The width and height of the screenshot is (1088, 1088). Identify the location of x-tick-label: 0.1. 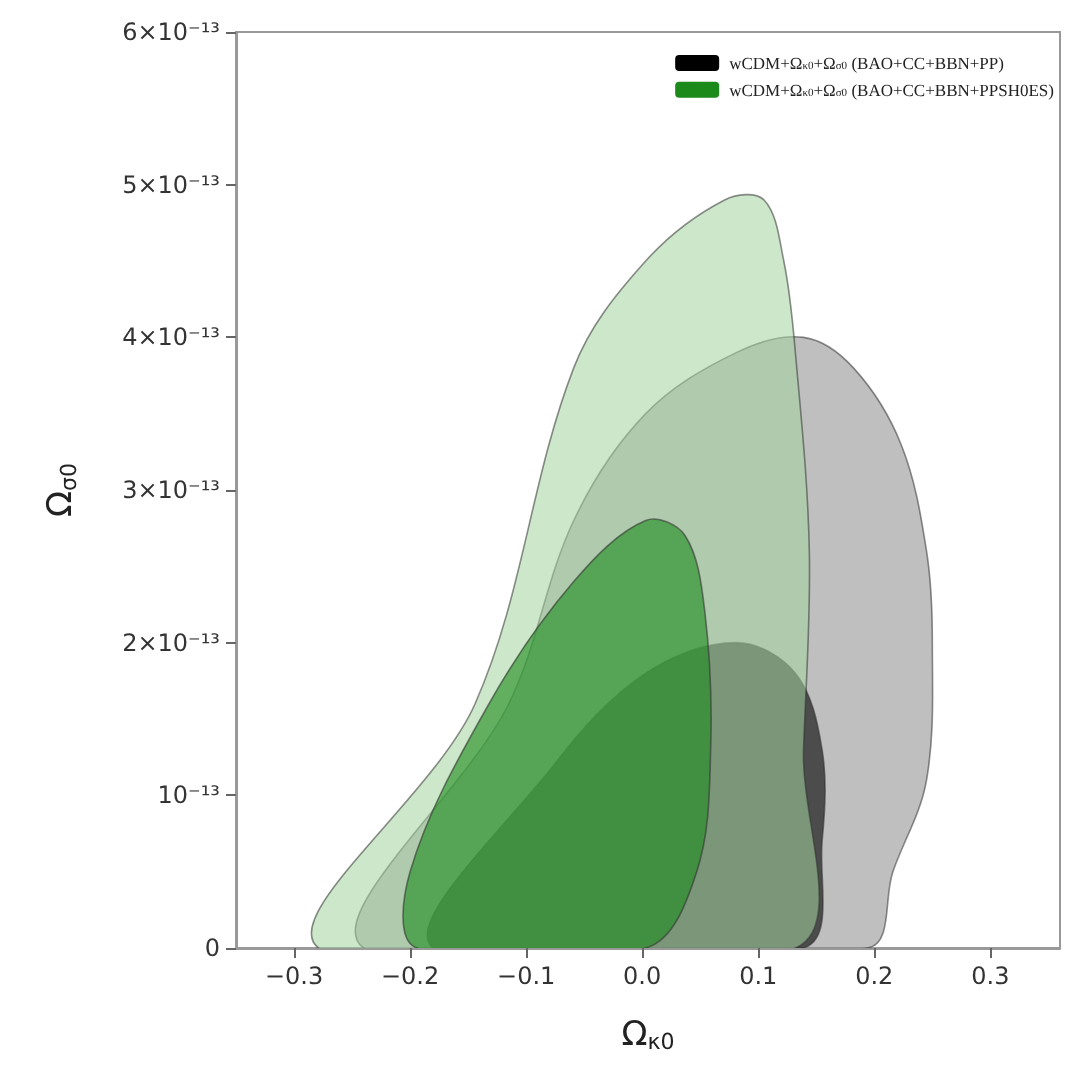
(758, 976).